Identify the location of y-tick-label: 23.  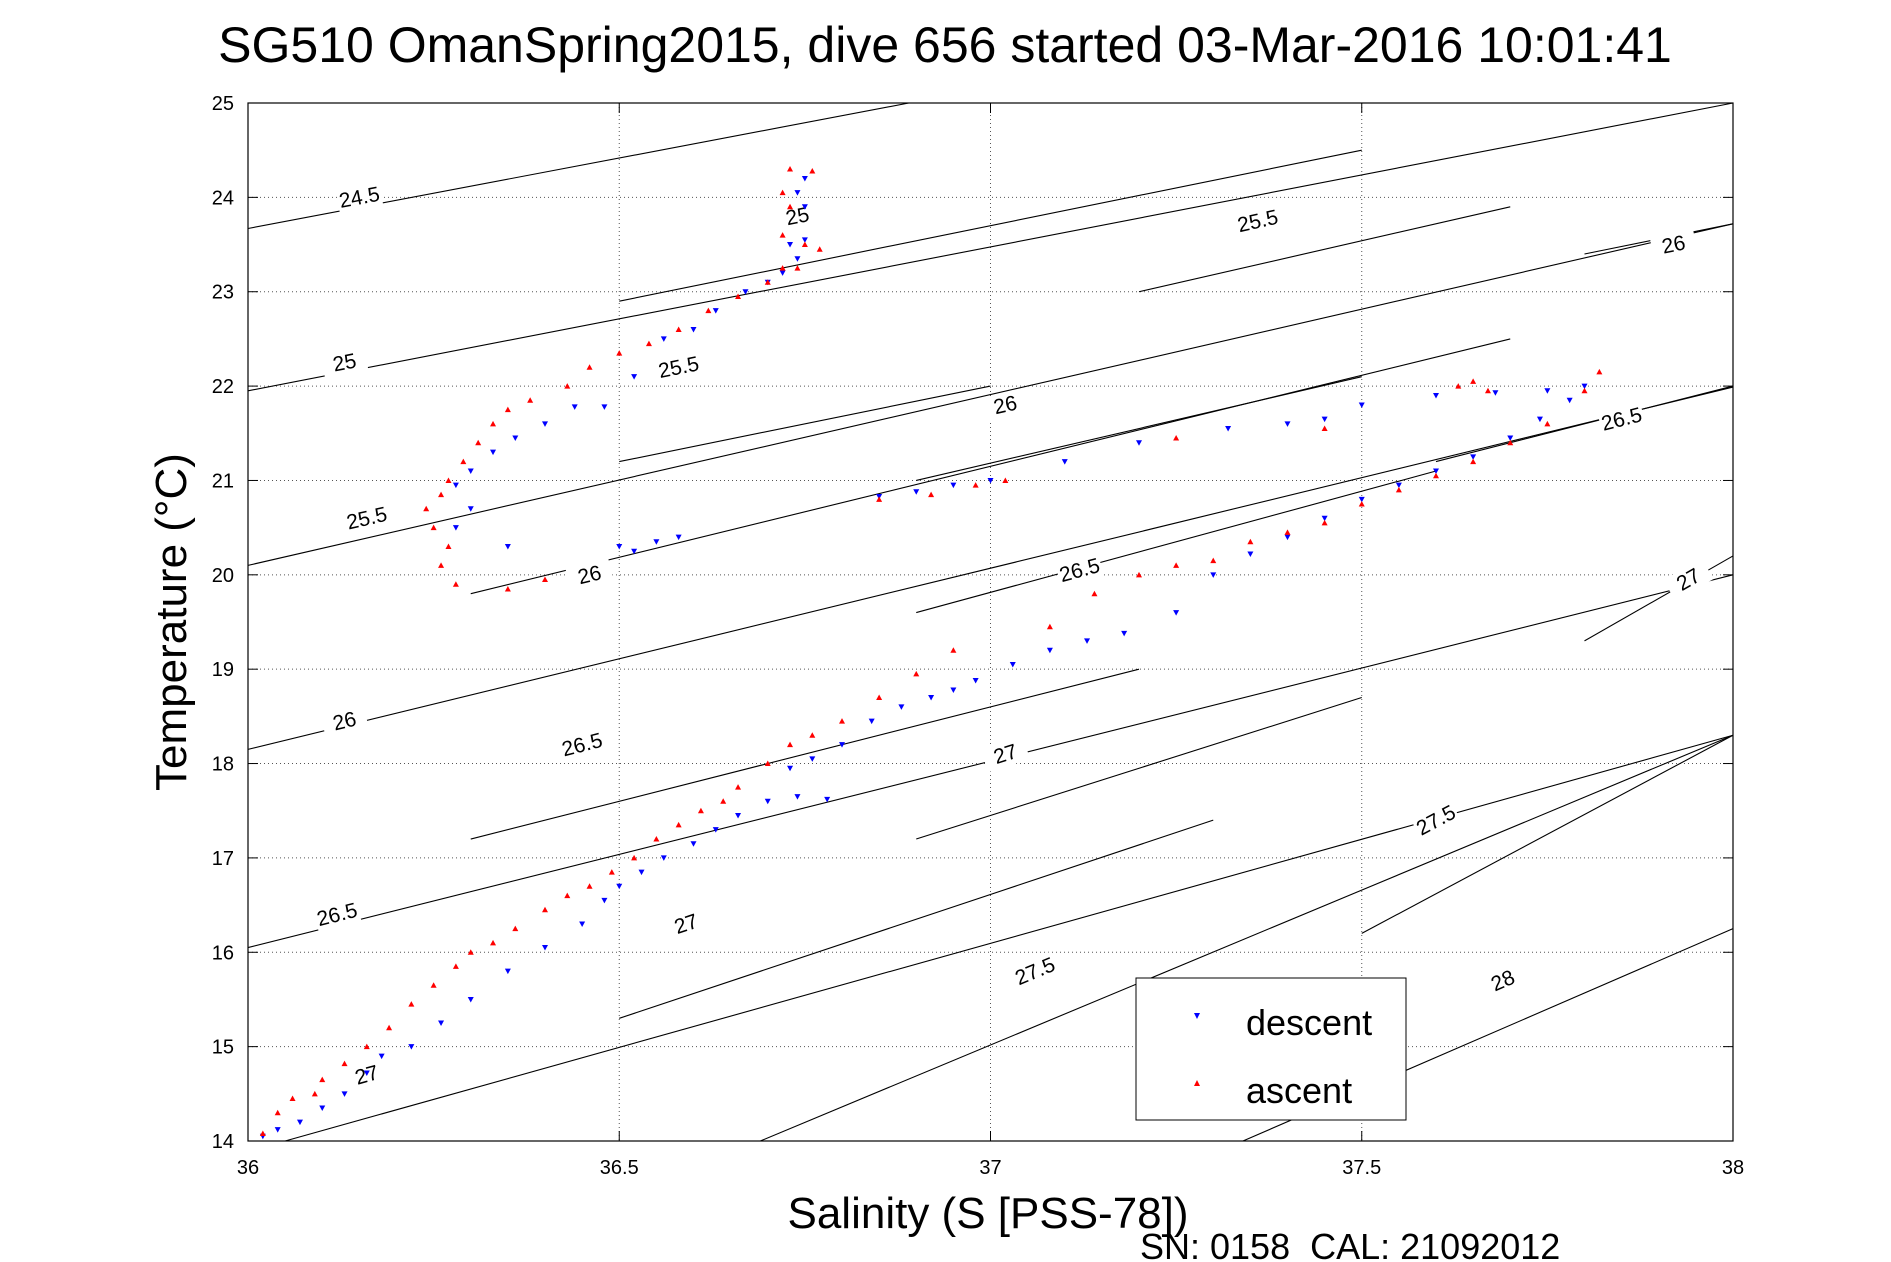
(223, 293).